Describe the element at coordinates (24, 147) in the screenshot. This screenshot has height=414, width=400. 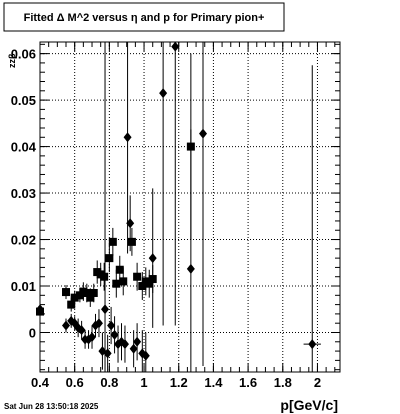
I see `y-tick-label: 0.04` at that location.